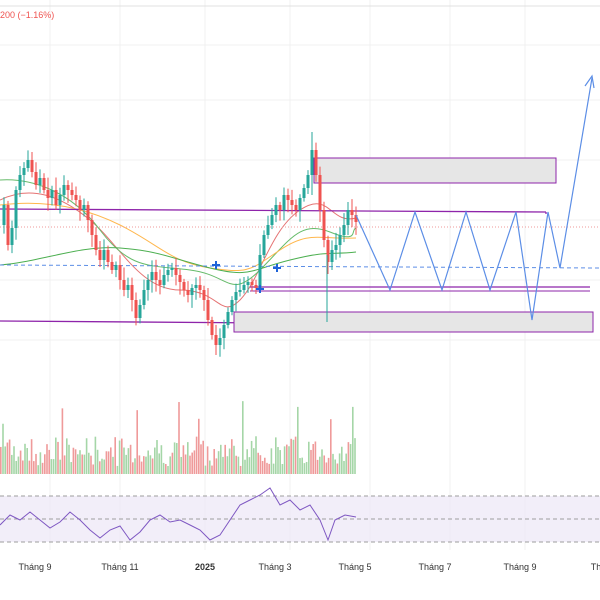 Image resolution: width=600 pixels, height=600 pixels. What do you see at coordinates (274, 567) in the screenshot?
I see `x-axis-tick-label: Tháng 3` at bounding box center [274, 567].